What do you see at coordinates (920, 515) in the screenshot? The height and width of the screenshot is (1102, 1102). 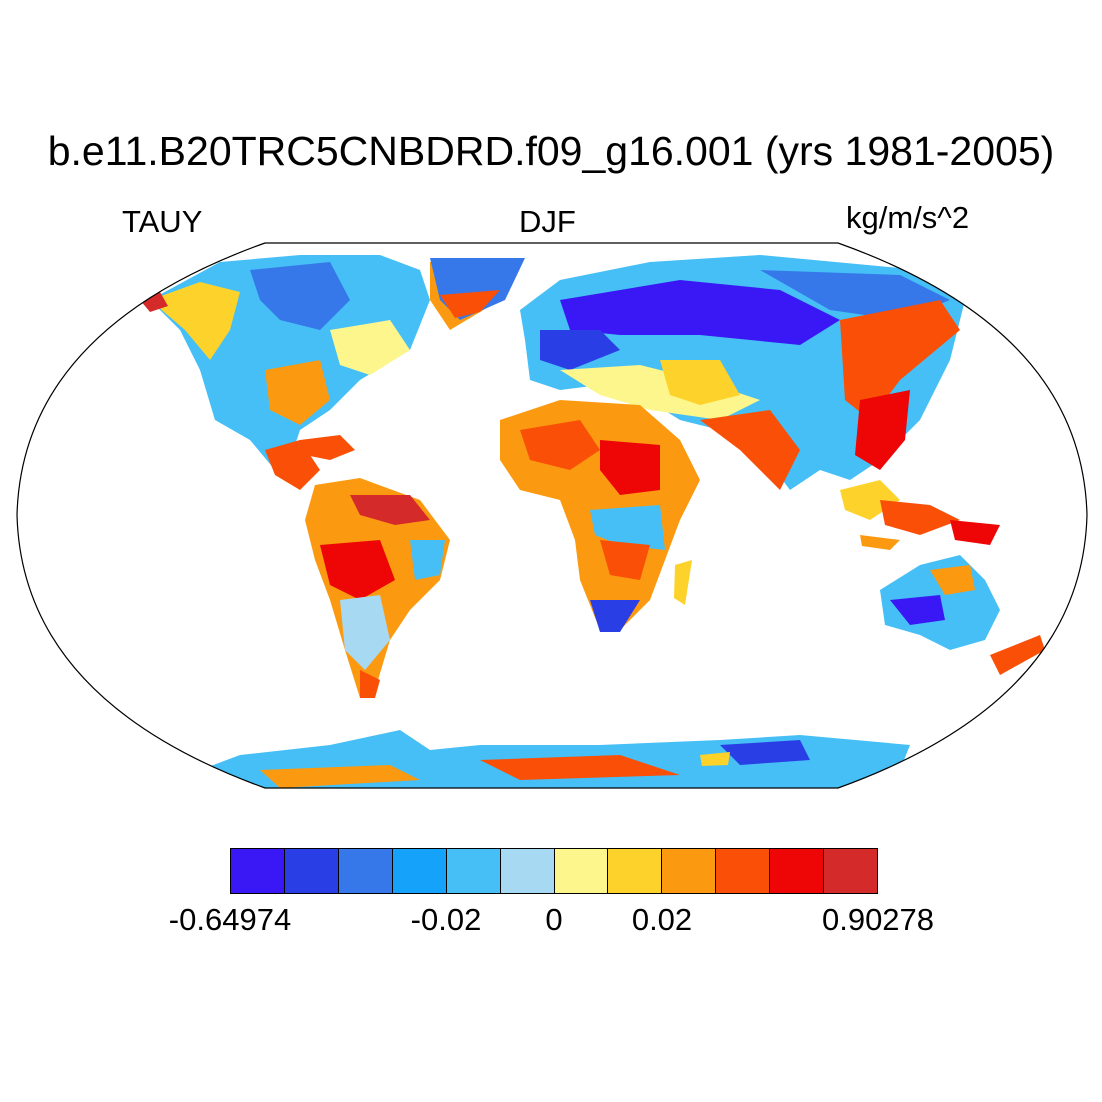 I see `maritime-asia` at bounding box center [920, 515].